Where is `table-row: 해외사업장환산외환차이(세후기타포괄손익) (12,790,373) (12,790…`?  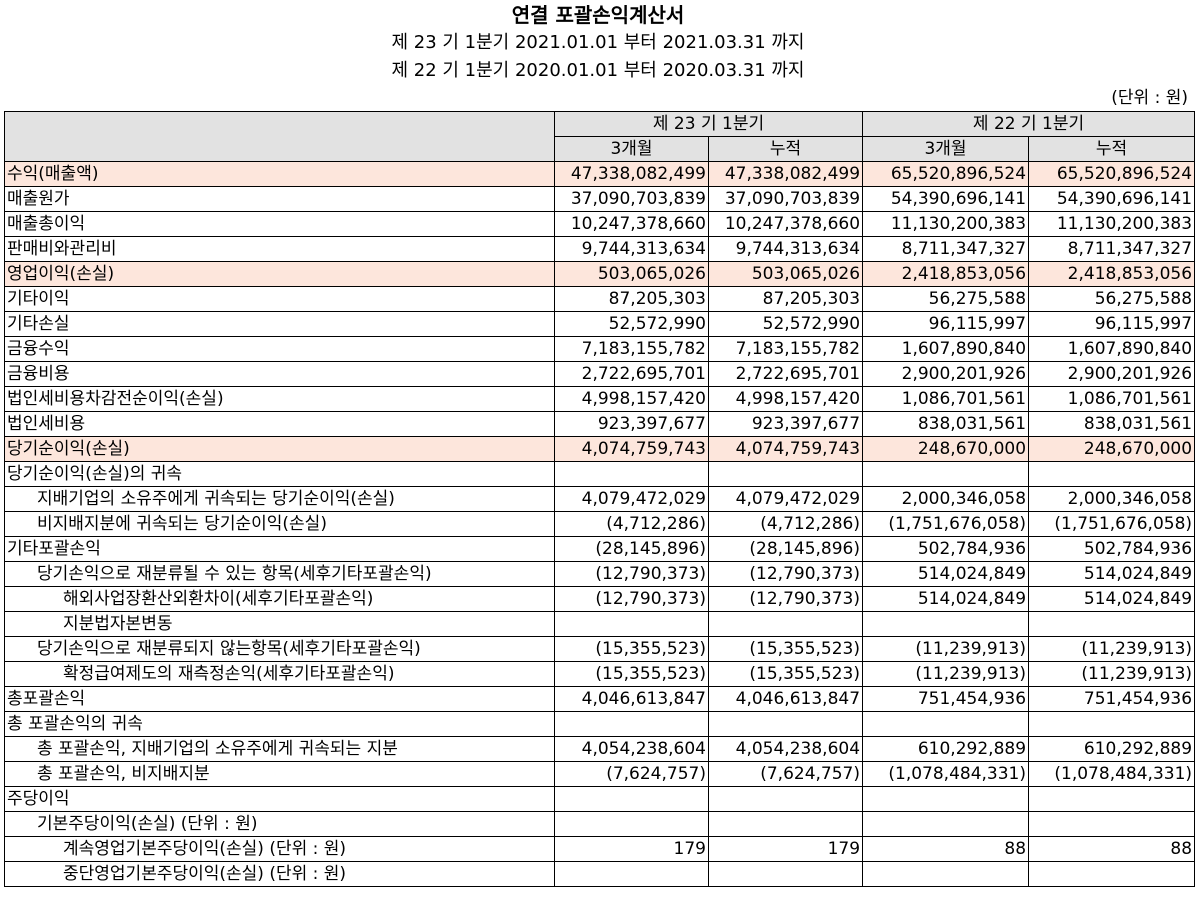 table-row: 해외사업장환산외환차이(세후기타포괄손익) (12,790,373) (12,790… is located at coordinates (600, 599).